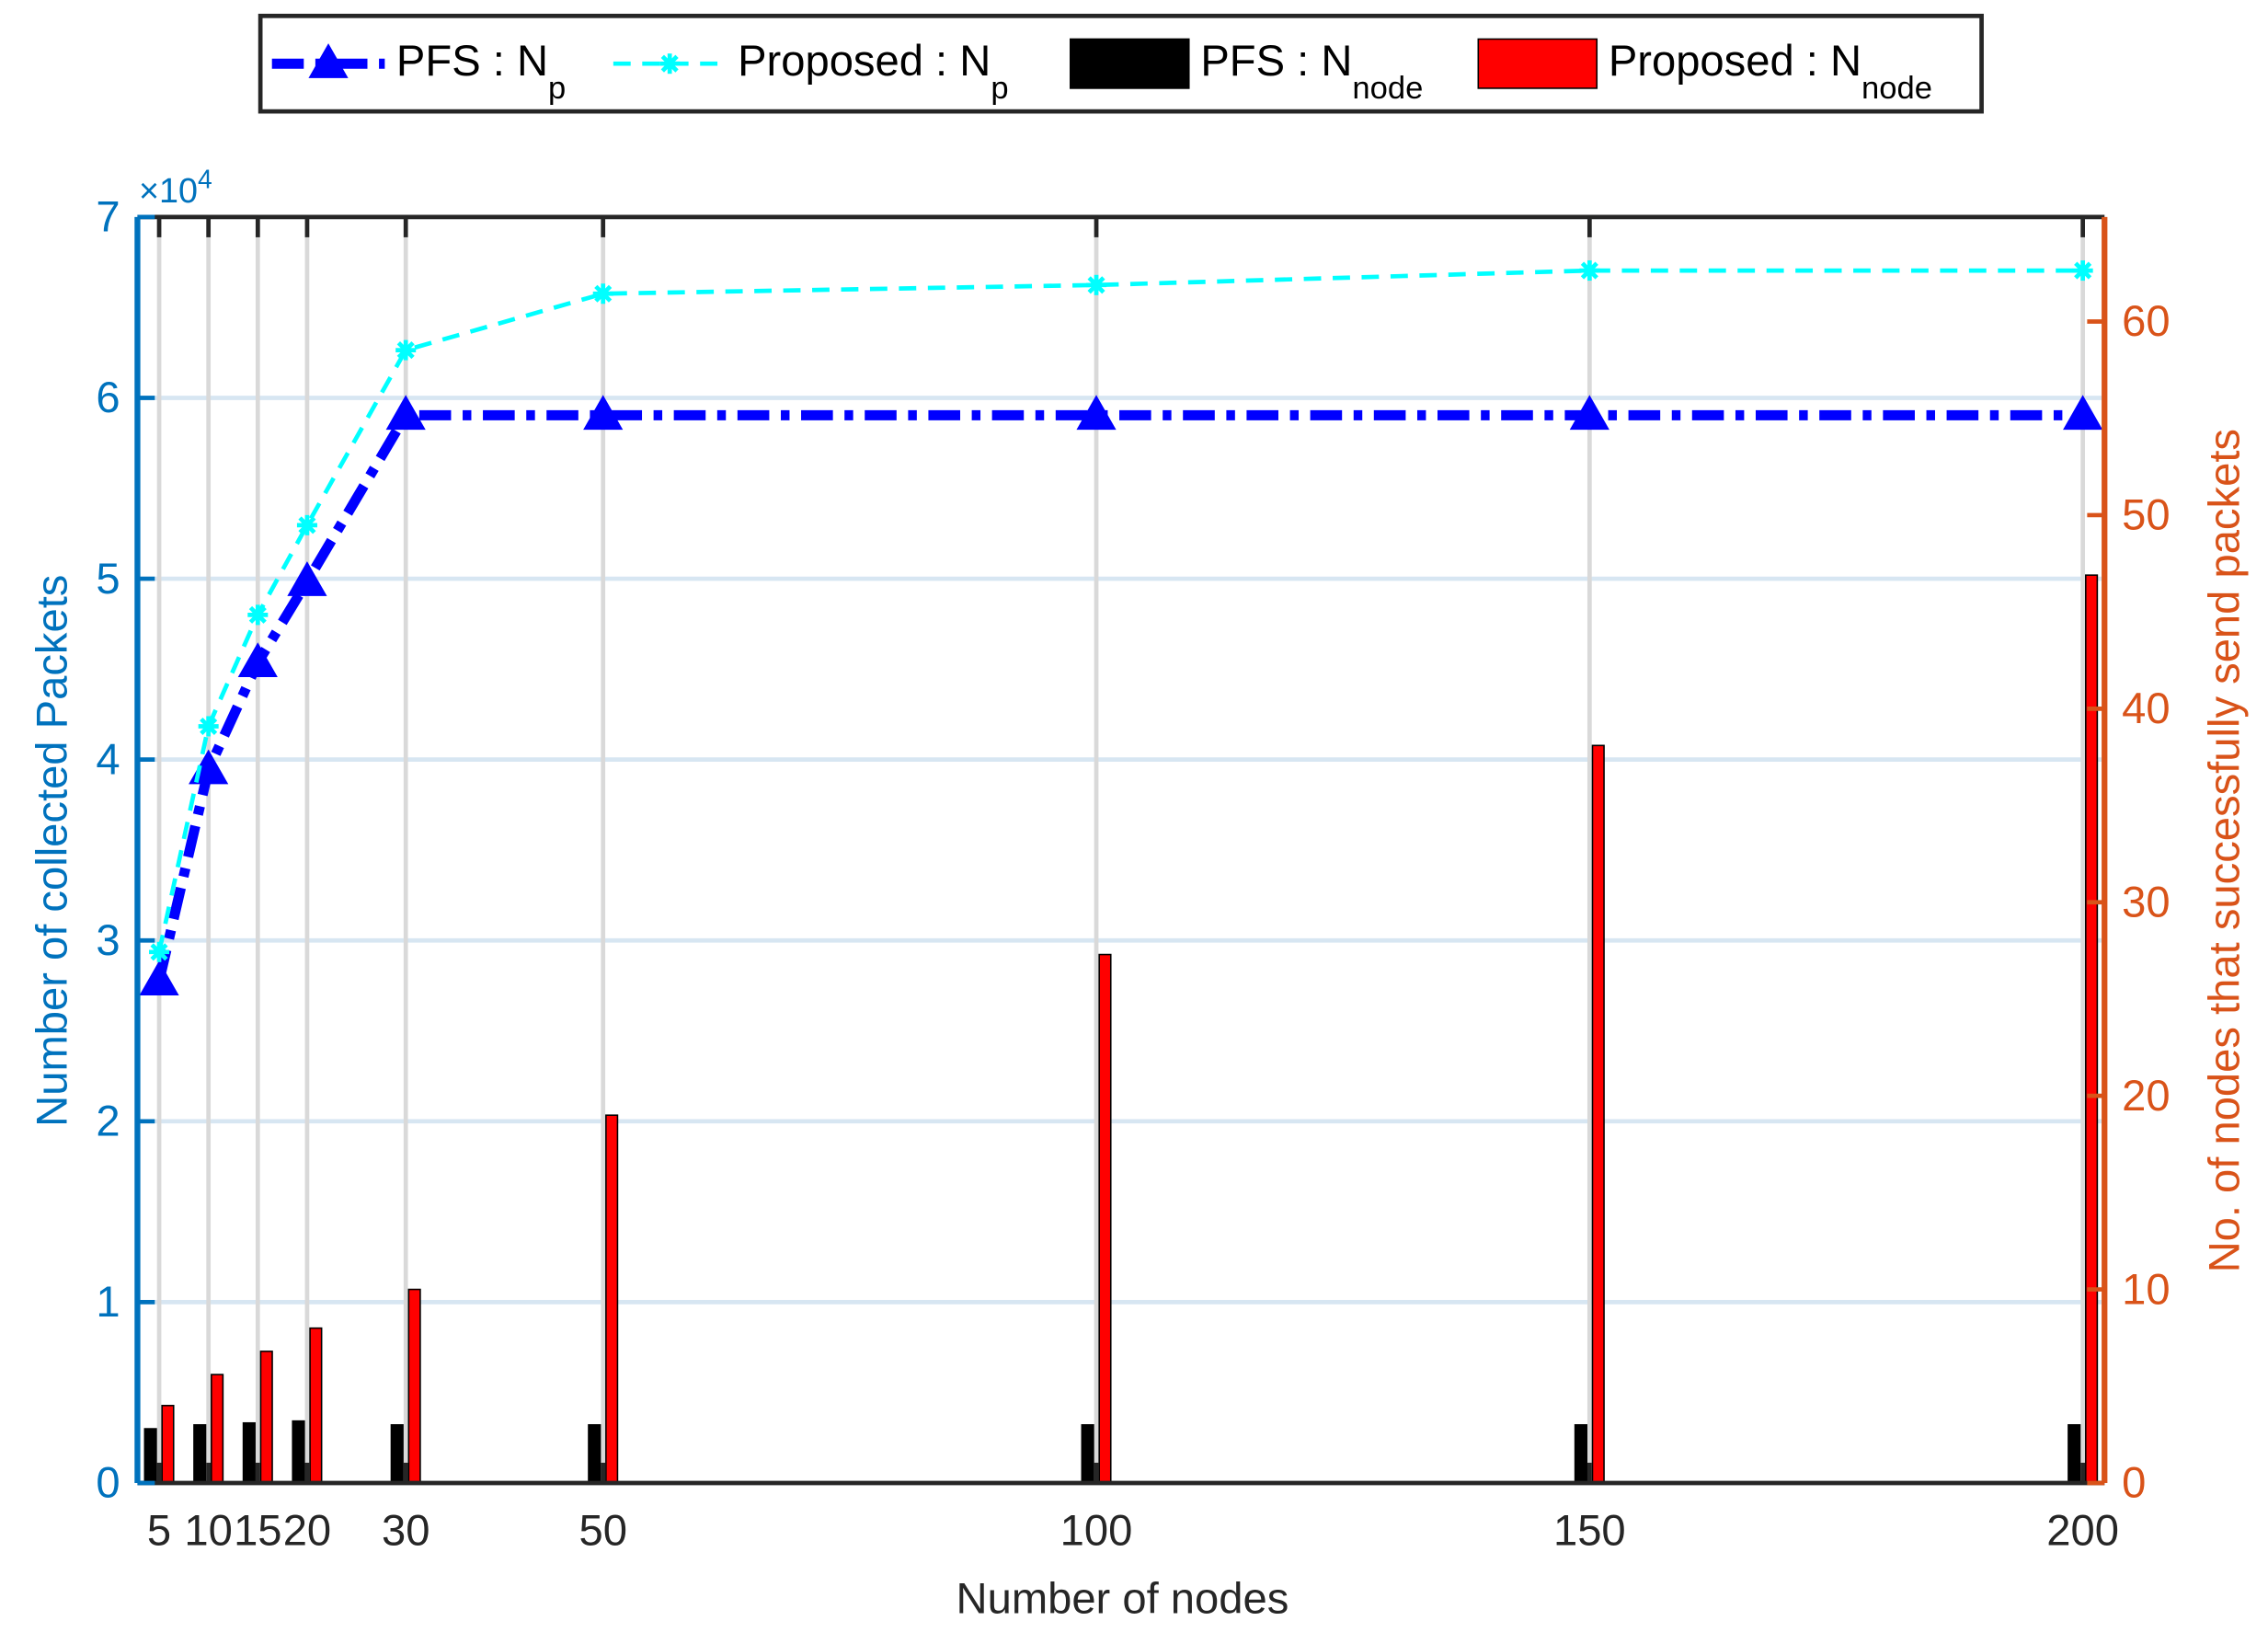  I want to click on x-tick-label: 10, so click(208, 1530).